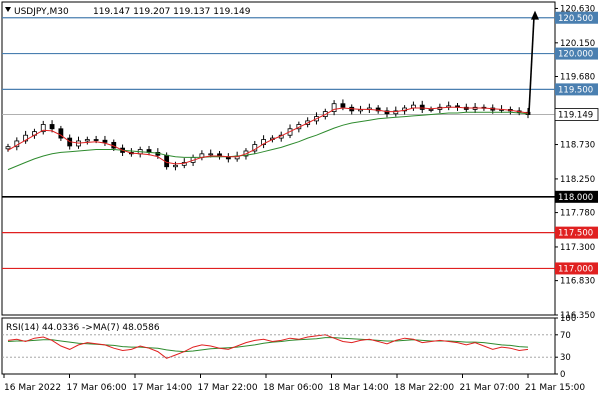  What do you see at coordinates (490, 388) in the screenshot?
I see `x-tick-label: 21 Mar 07:00` at bounding box center [490, 388].